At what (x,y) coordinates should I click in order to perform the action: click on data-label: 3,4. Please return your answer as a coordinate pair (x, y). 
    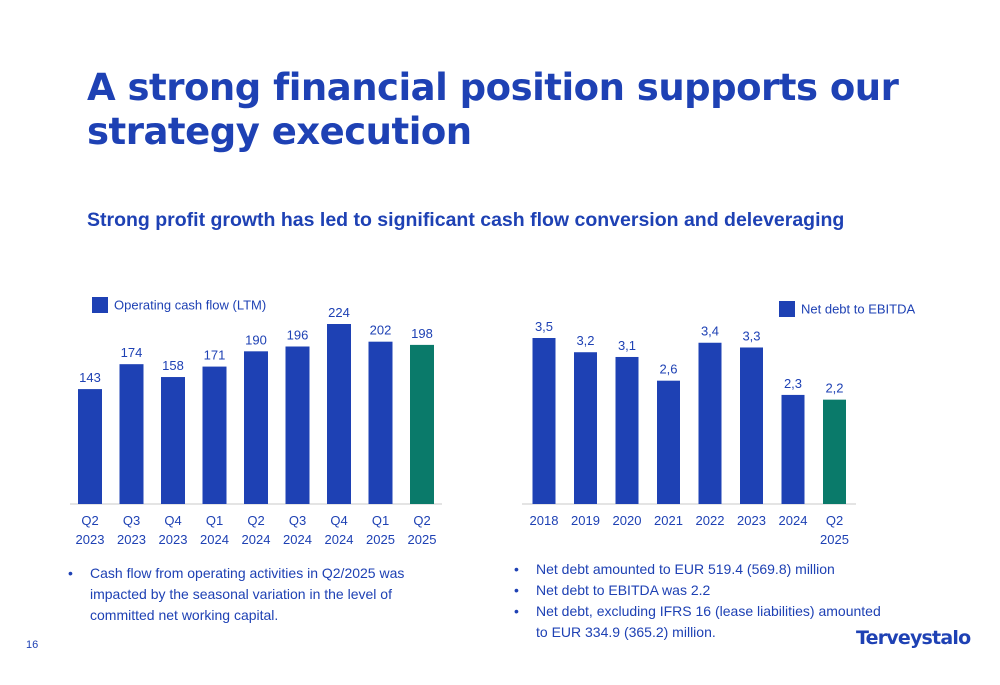
    Looking at the image, I should click on (710, 331).